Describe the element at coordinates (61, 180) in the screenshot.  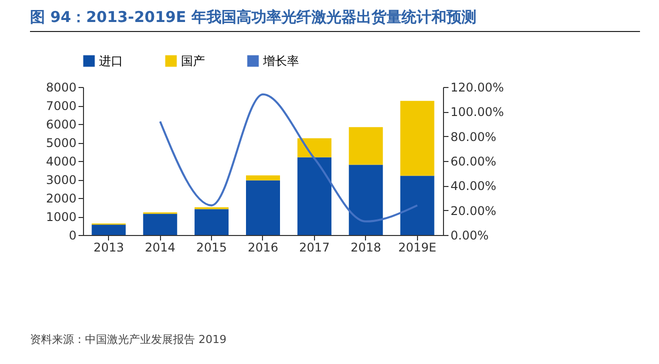
I see `y-tick-label: 3000` at that location.